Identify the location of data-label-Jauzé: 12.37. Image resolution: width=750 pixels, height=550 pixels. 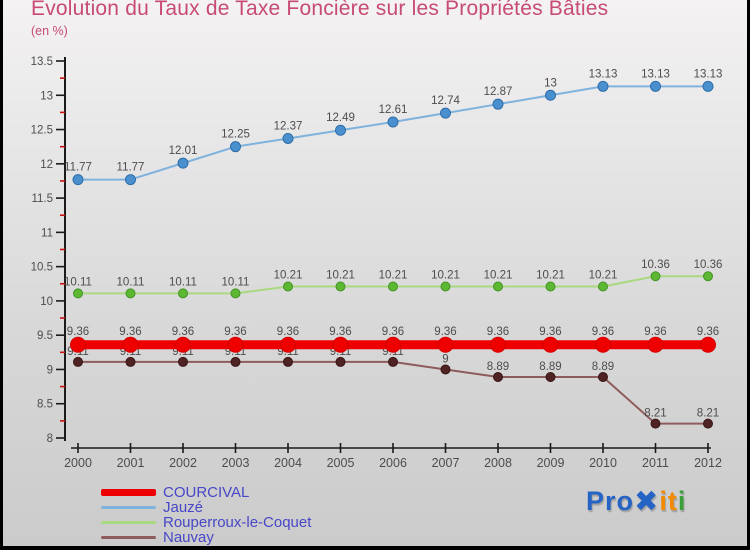
(288, 126).